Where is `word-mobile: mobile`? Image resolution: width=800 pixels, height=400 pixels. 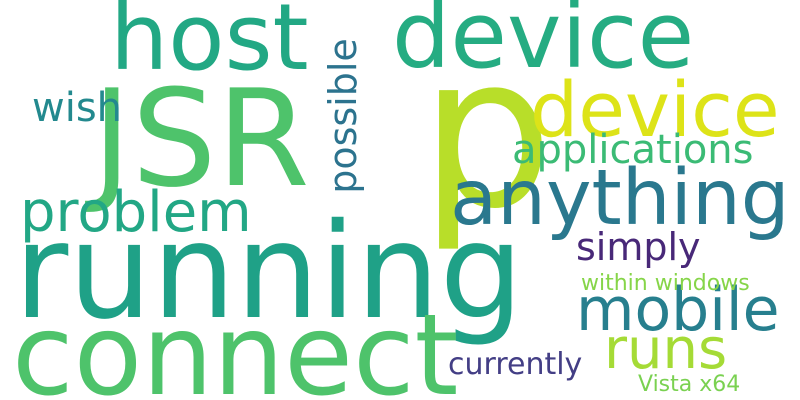 word-mobile: mobile is located at coordinates (678, 310).